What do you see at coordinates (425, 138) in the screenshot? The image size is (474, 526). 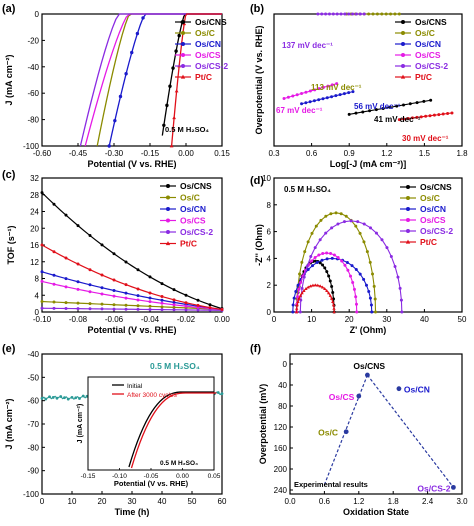 I see `tafel-slope-label: 30 mV dec⁻¹` at bounding box center [425, 138].